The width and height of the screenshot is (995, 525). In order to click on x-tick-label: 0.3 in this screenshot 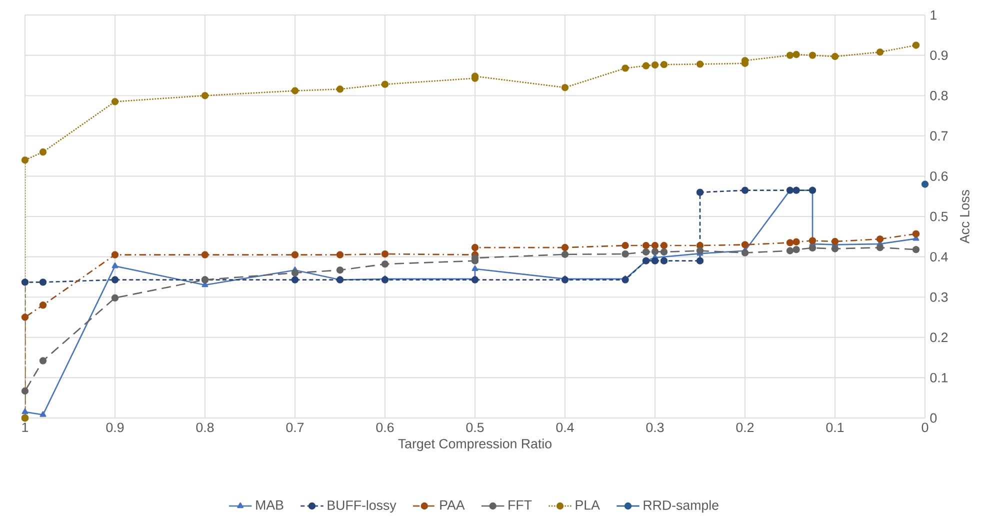, I will do `click(655, 427)`.